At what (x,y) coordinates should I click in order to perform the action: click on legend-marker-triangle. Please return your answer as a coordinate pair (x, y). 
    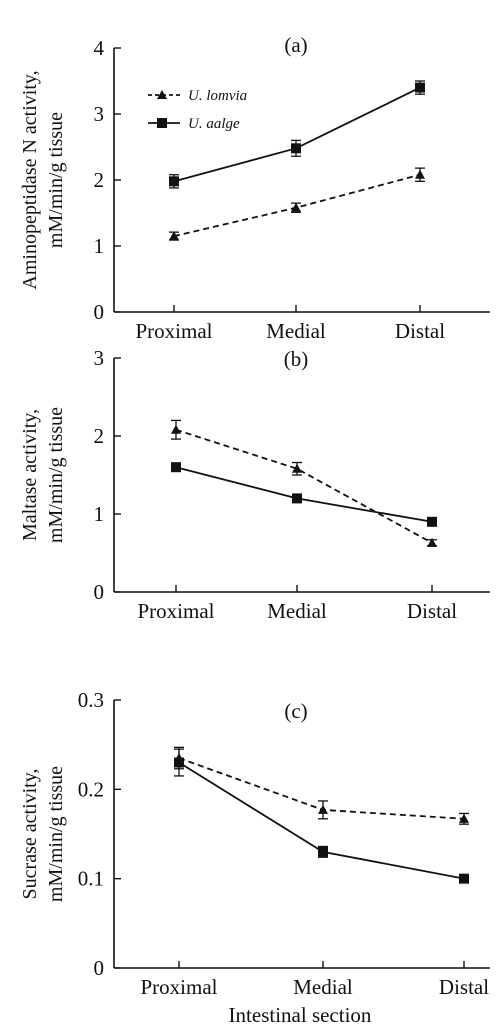
    Looking at the image, I should click on (162, 94).